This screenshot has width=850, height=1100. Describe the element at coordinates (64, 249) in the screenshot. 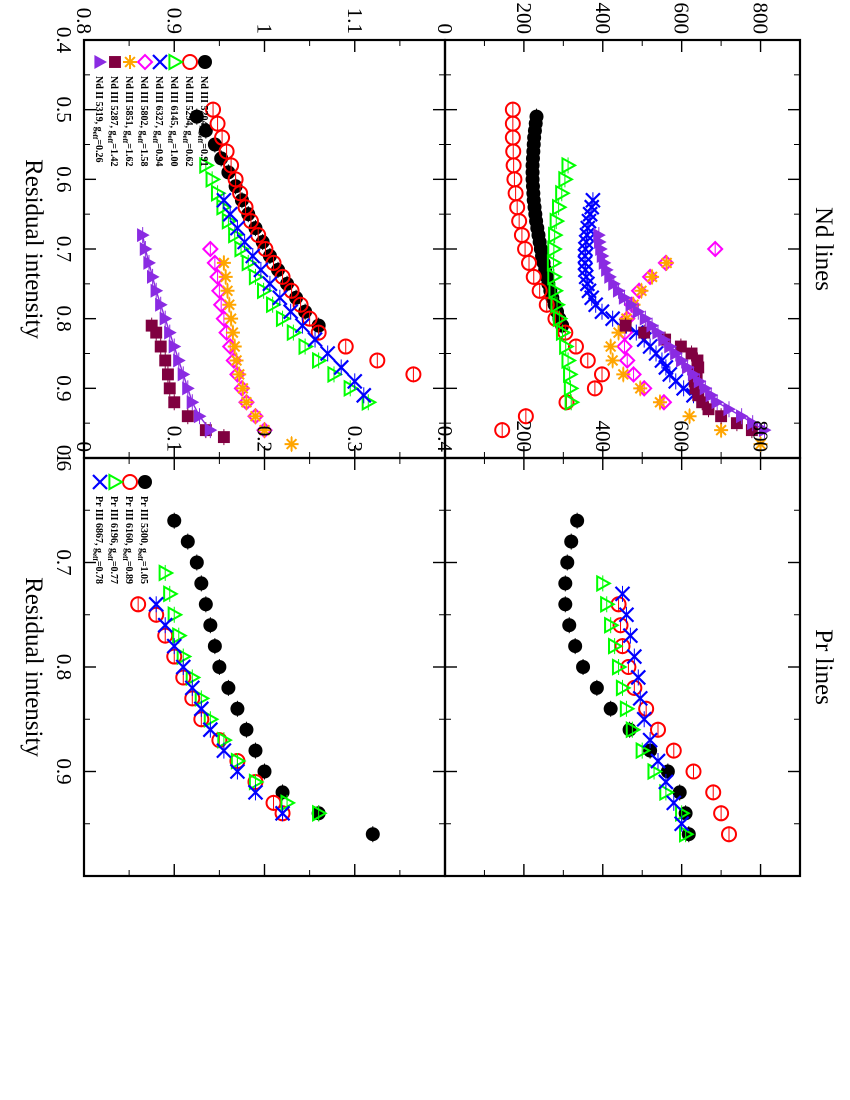

I see `x-tick-label: 0.7` at that location.